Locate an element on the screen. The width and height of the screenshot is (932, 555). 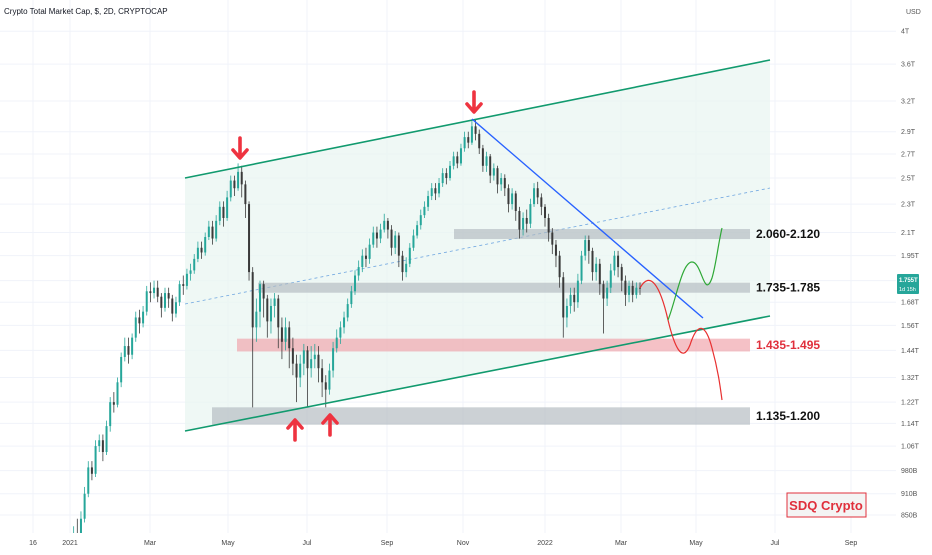
time-tick-label: 2021 is located at coordinates (70, 543).